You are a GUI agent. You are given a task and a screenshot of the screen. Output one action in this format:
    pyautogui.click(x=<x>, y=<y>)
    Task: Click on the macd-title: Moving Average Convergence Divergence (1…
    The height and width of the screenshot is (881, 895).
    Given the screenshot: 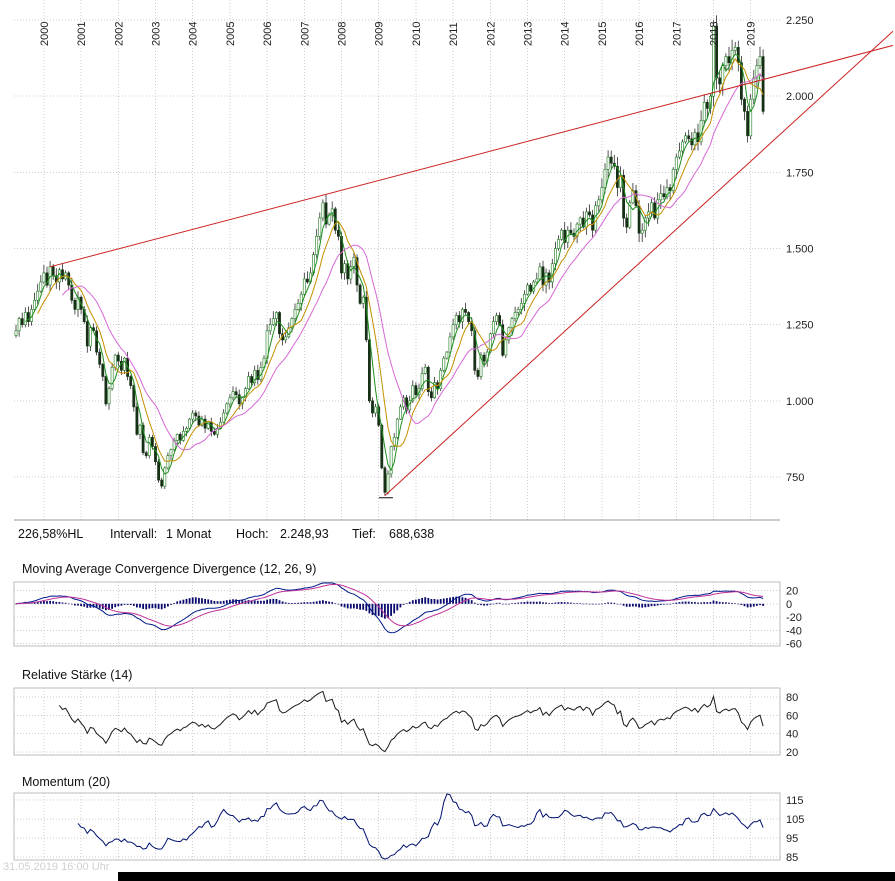 What is the action you would take?
    pyautogui.click(x=169, y=569)
    